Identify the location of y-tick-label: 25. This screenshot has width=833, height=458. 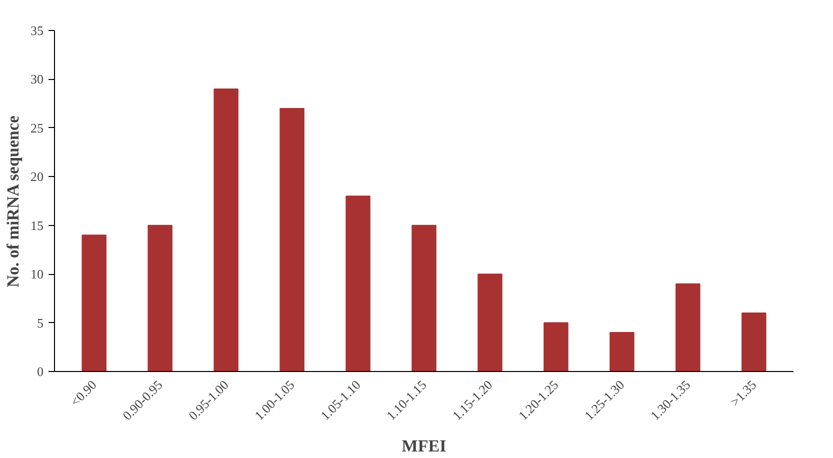
(37, 128).